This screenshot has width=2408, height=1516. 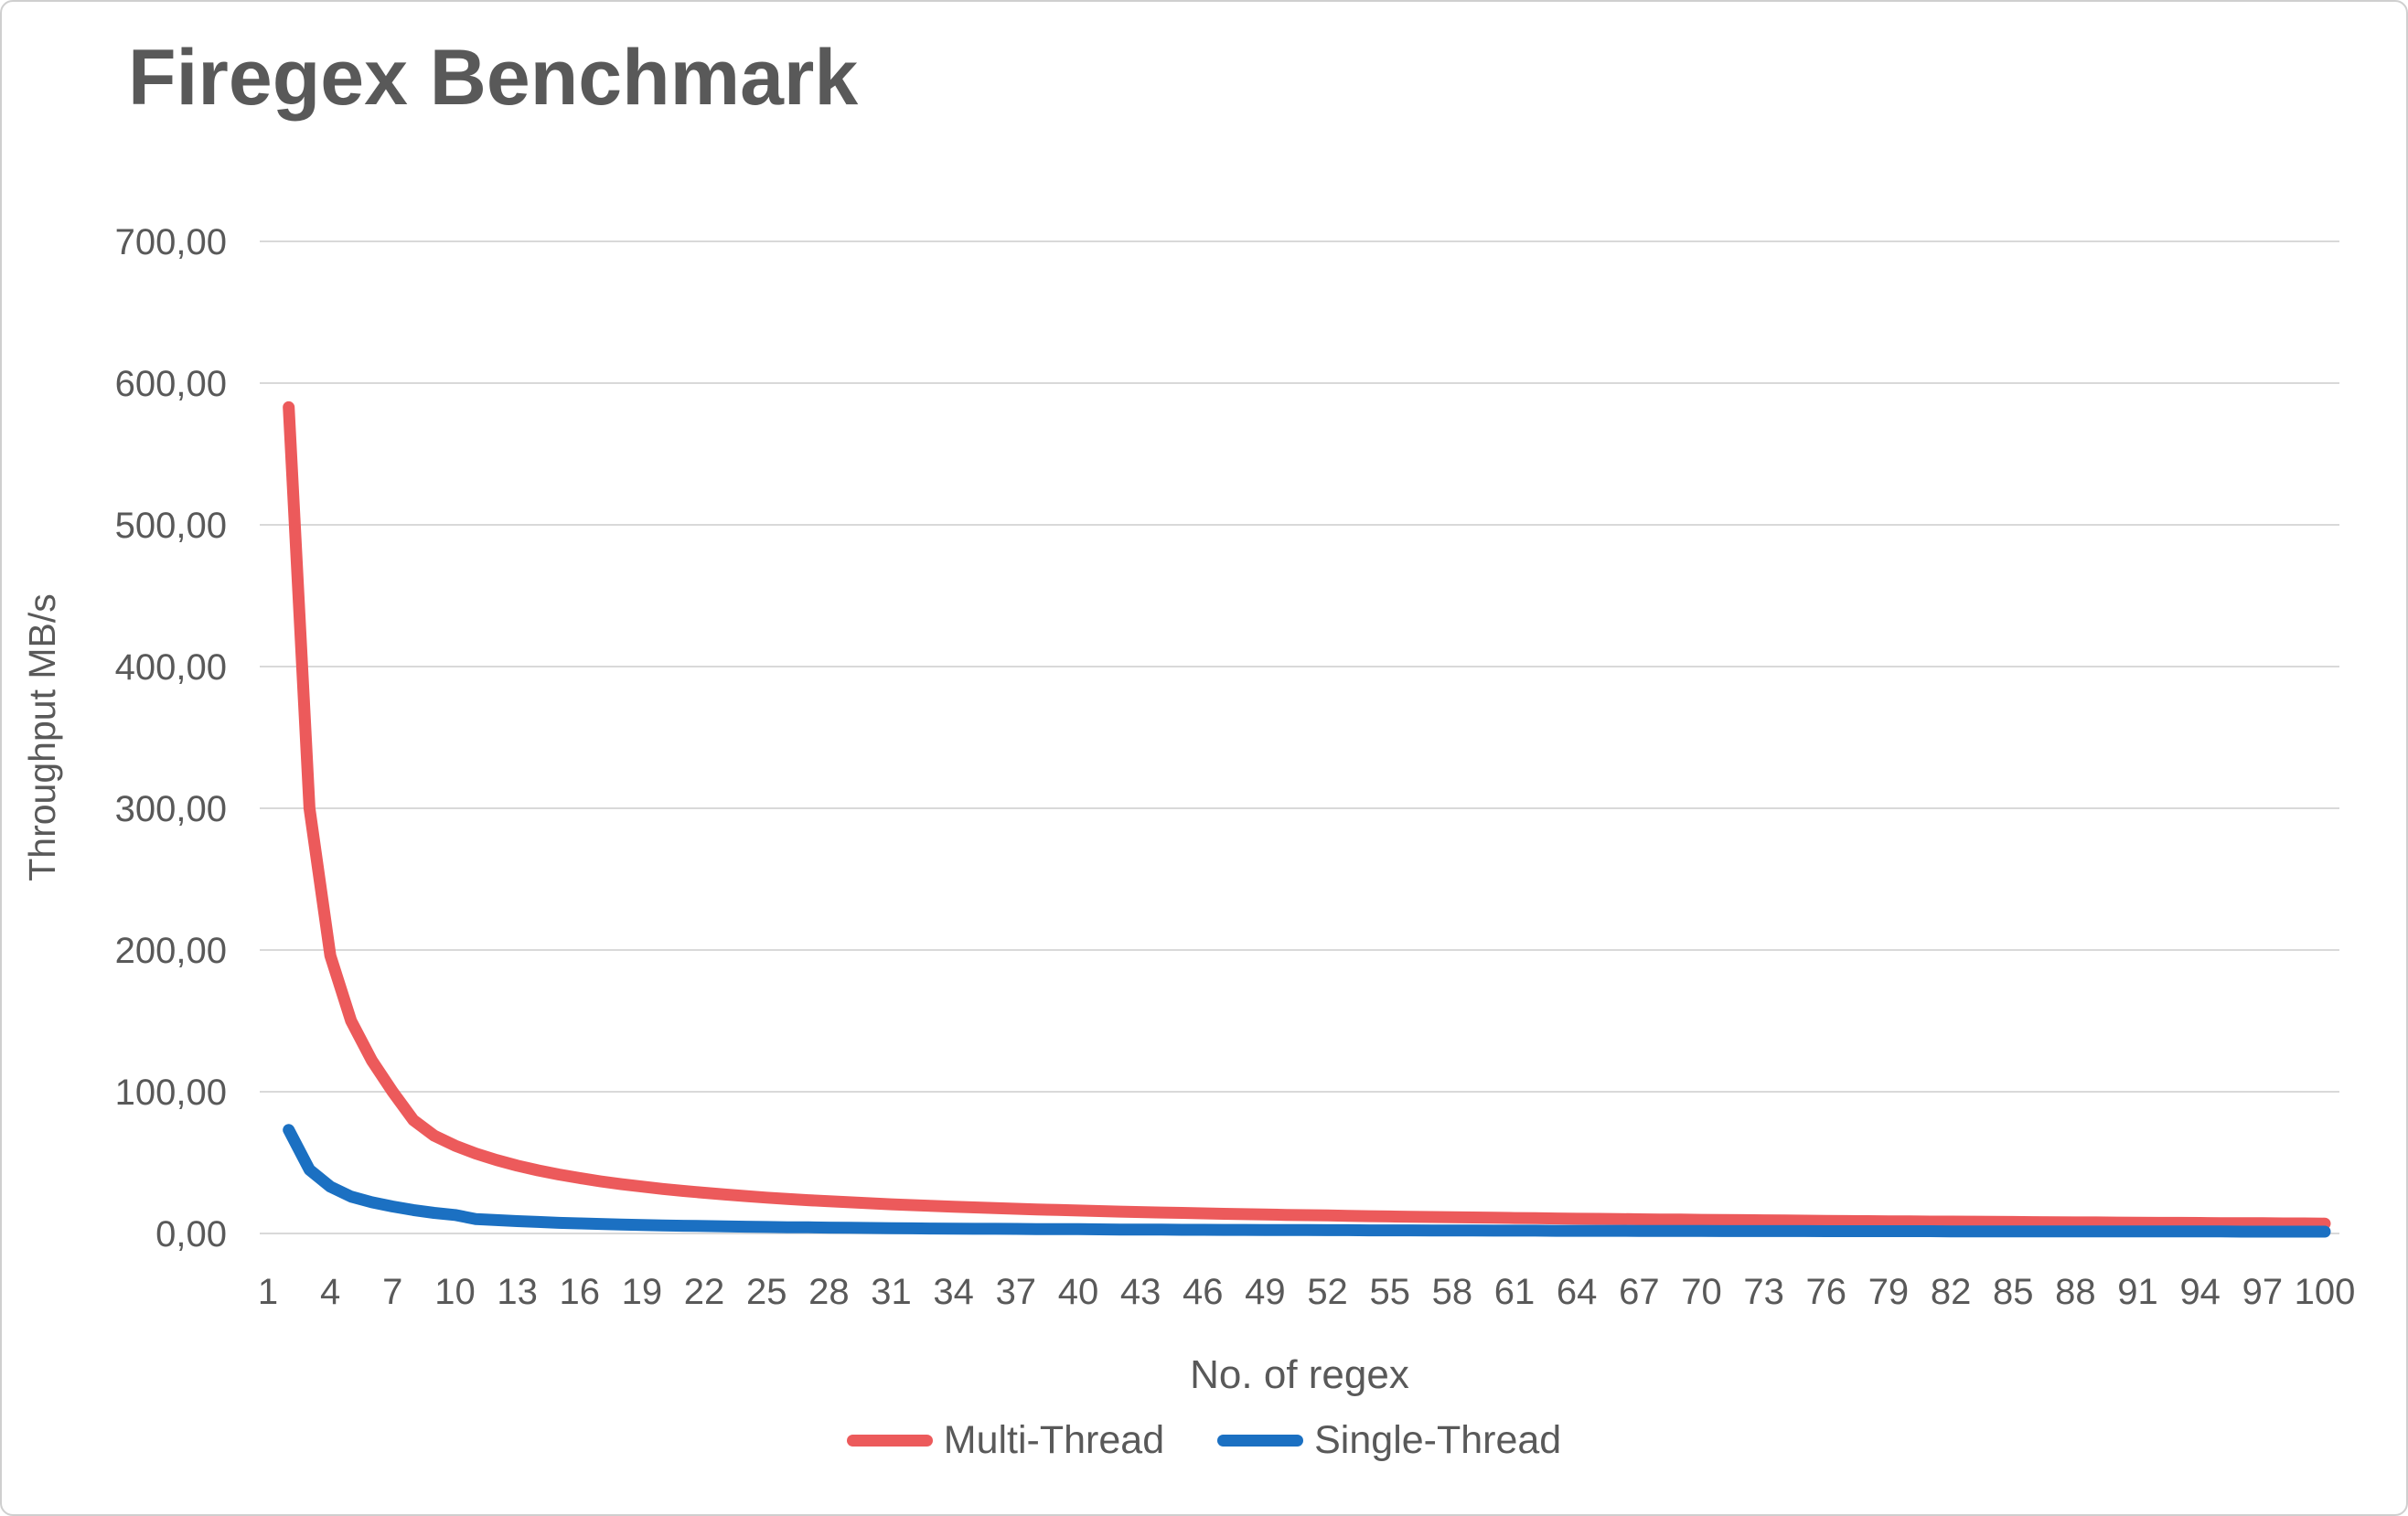 What do you see at coordinates (1260, 1441) in the screenshot?
I see `single-thread-line-marker-icon` at bounding box center [1260, 1441].